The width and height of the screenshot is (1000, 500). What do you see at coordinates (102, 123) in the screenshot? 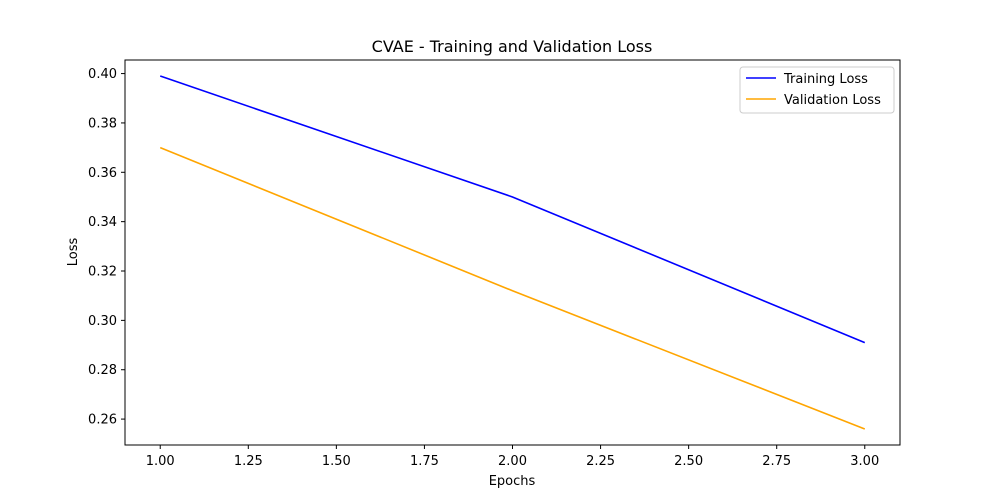
I see `y-tick-label: 0.38` at bounding box center [102, 123].